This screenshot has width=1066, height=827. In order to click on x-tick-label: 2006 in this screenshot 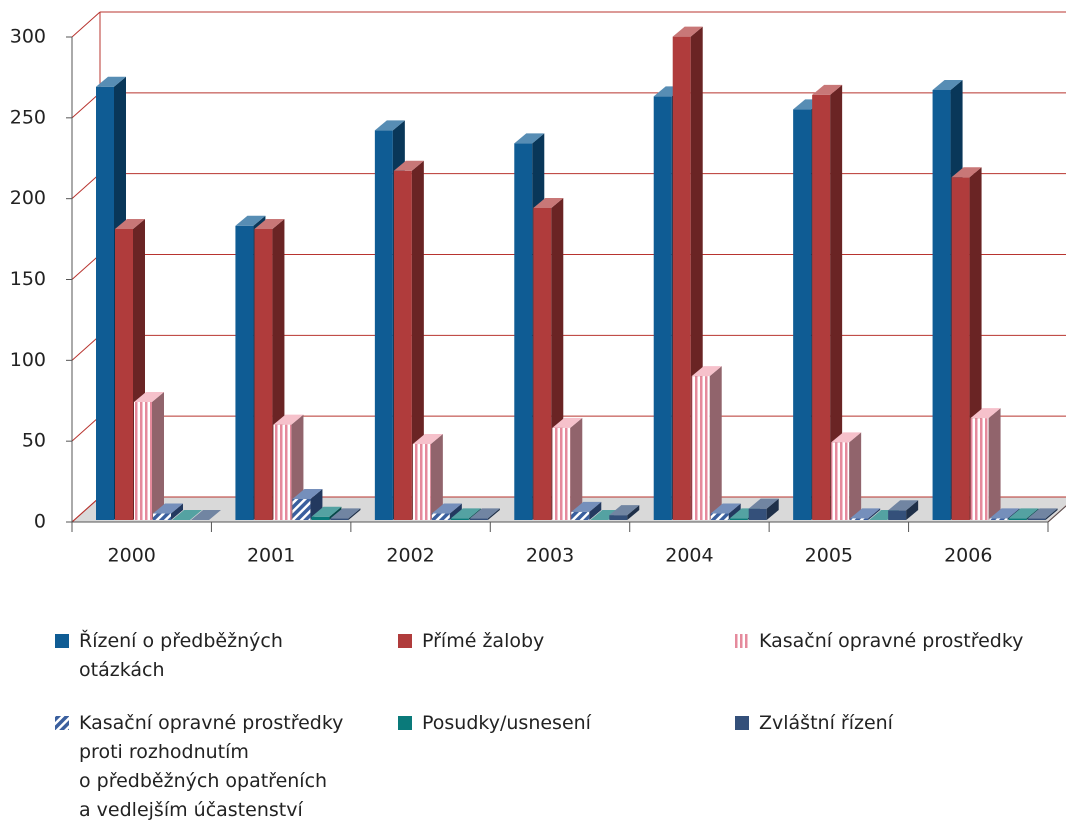, I will do `click(968, 556)`.